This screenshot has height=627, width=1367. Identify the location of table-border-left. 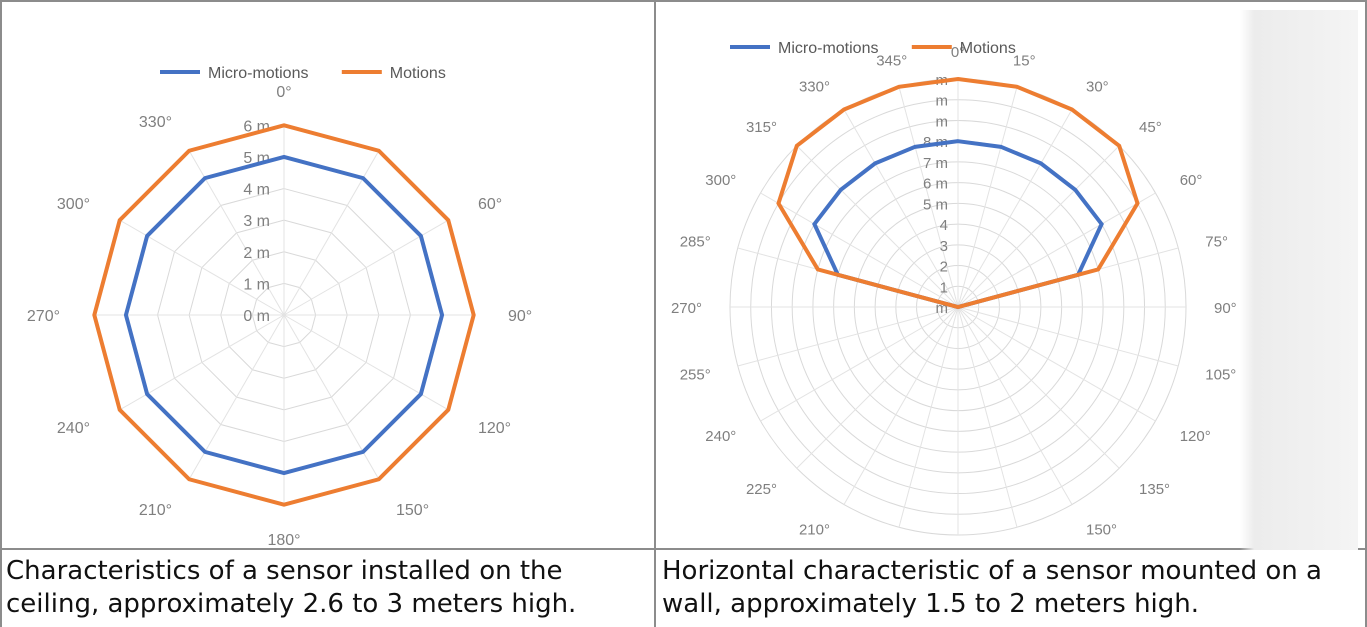
(1, 313).